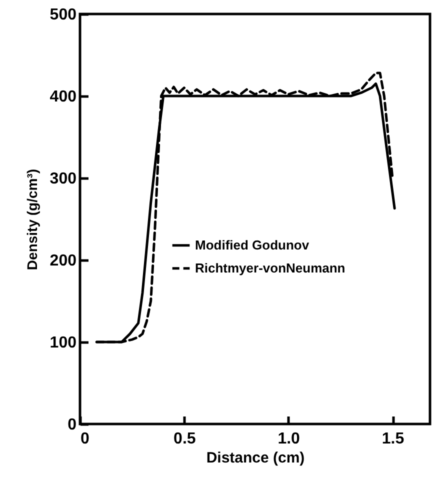 Image resolution: width=439 pixels, height=481 pixels. Describe the element at coordinates (85, 439) in the screenshot. I see `x-tick-label: 0` at that location.